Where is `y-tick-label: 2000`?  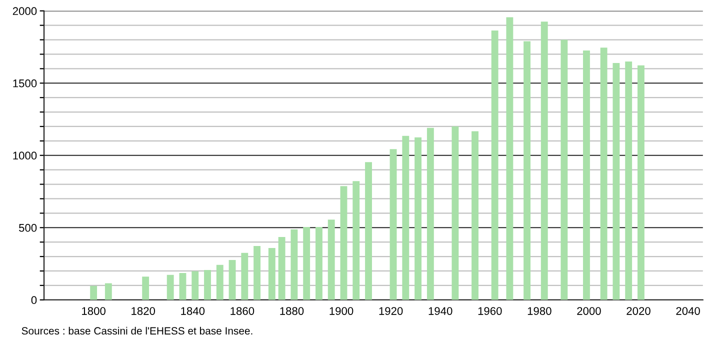 y-tick-label: 2000 is located at coordinates (24, 11).